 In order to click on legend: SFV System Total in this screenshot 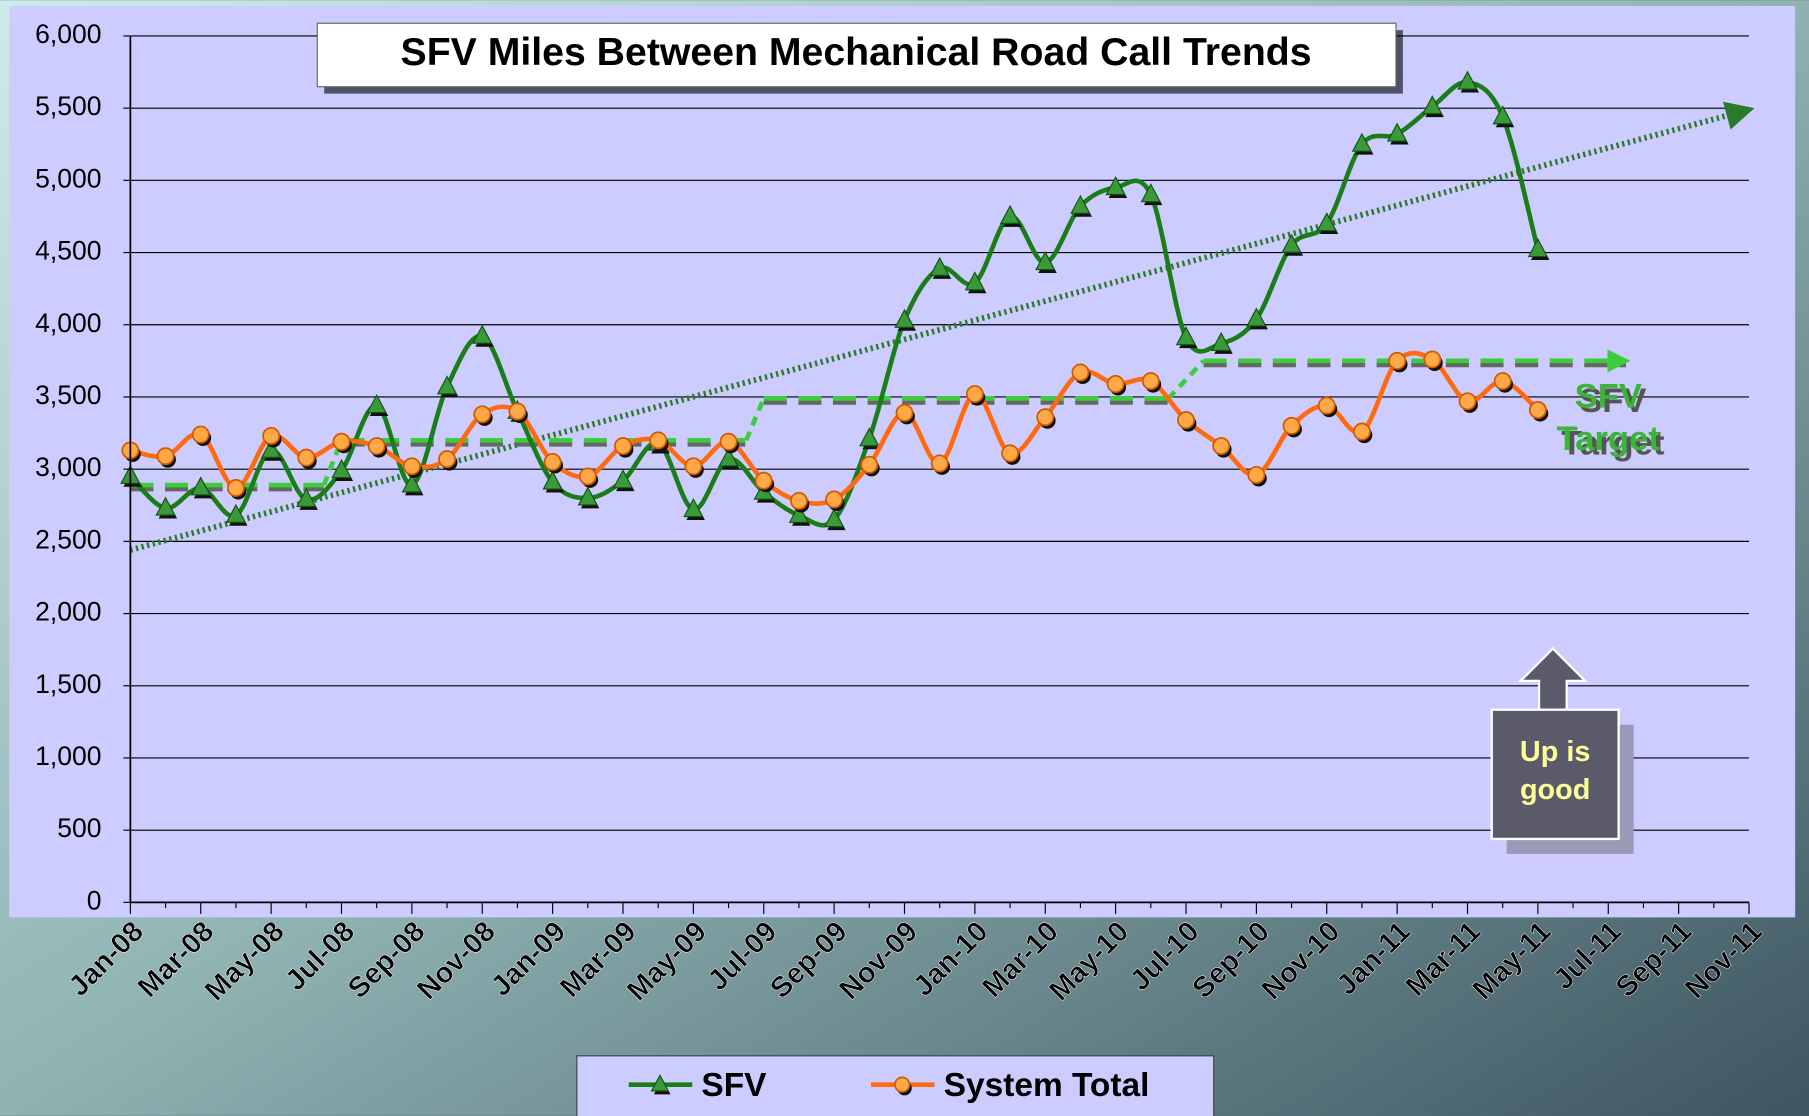, I will do `click(895, 1085)`.